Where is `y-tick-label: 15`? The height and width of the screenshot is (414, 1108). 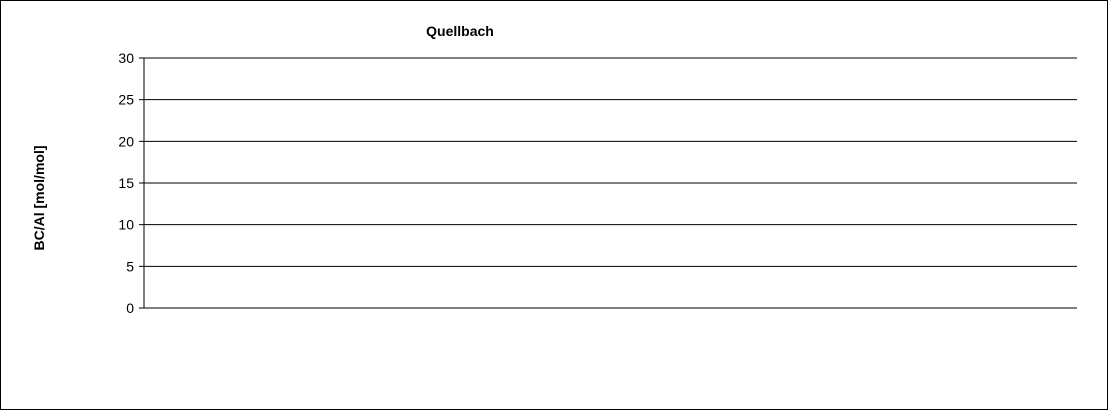
y-tick-label: 15 is located at coordinates (126, 183).